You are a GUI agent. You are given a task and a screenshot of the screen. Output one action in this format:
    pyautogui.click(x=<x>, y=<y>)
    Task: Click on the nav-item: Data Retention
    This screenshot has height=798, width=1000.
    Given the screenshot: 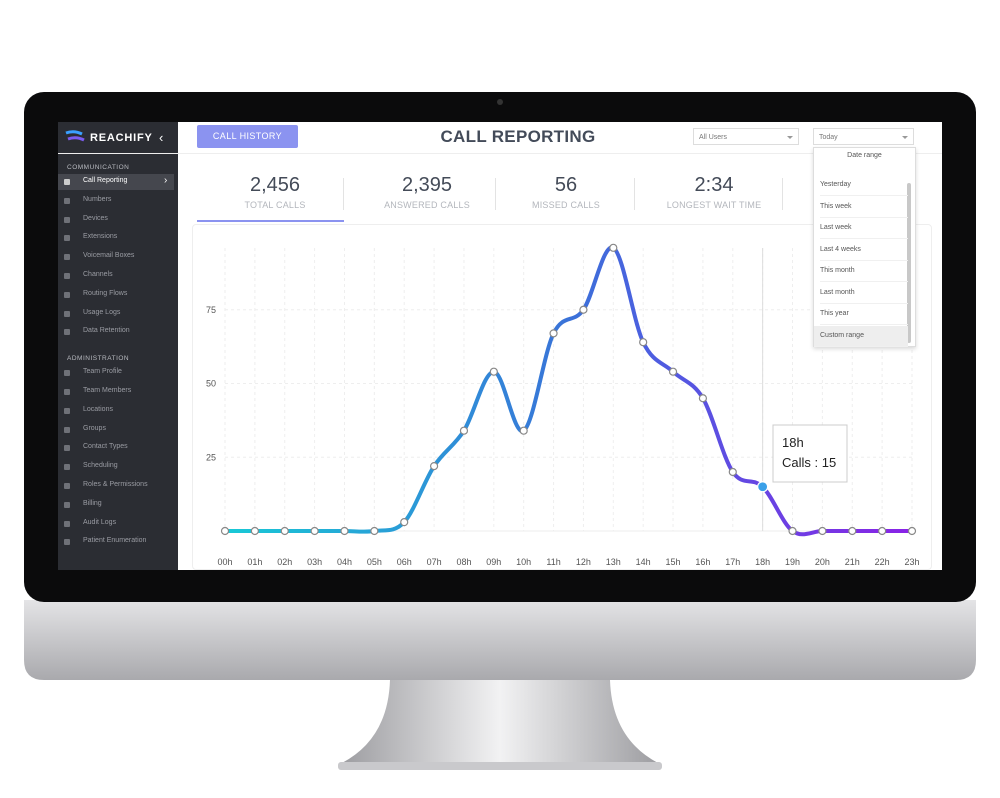 What is the action you would take?
    pyautogui.click(x=106, y=331)
    